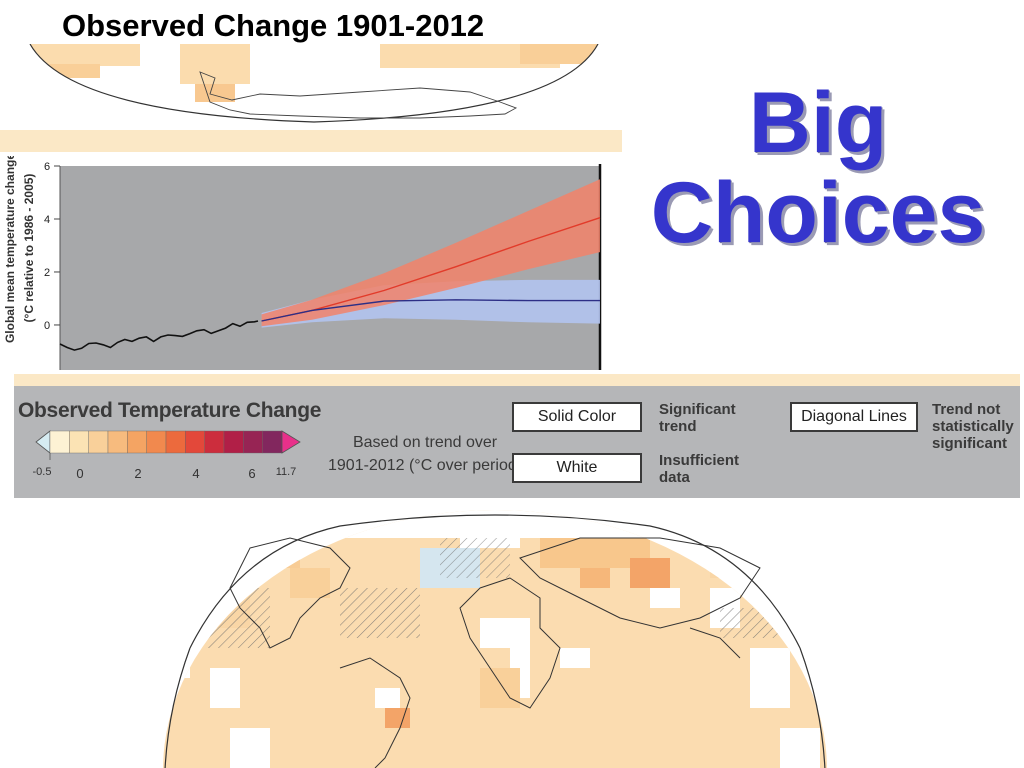  Describe the element at coordinates (273, 25) in the screenshot. I see `slide-title: Observed Change 1901-2012` at that location.